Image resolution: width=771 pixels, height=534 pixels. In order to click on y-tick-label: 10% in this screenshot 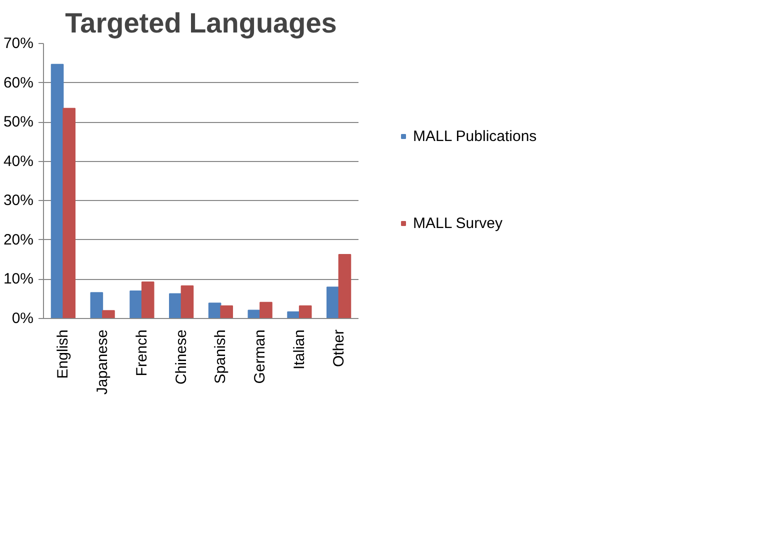, I will do `click(18, 279)`.